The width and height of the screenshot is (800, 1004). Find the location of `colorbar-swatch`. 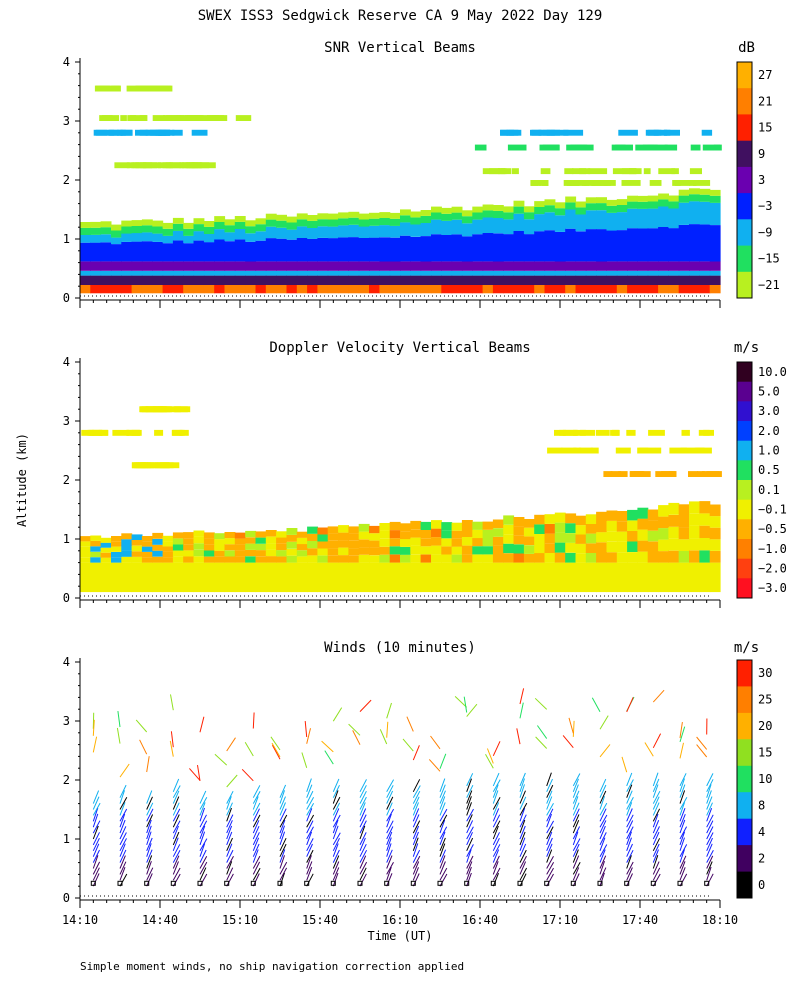

colorbar-swatch is located at coordinates (744, 285).